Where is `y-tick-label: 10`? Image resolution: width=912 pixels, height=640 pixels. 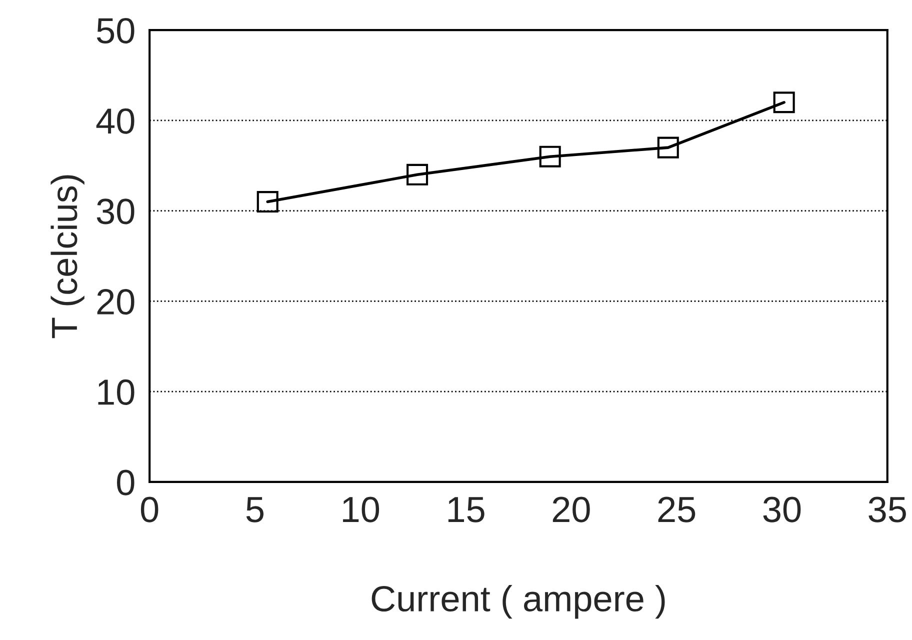 y-tick-label: 10 is located at coordinates (116, 392).